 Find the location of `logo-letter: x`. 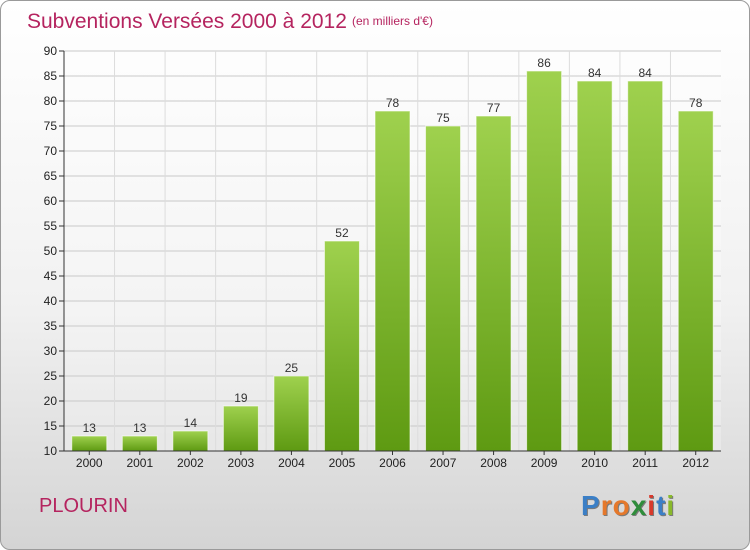

logo-letter: x is located at coordinates (639, 505).